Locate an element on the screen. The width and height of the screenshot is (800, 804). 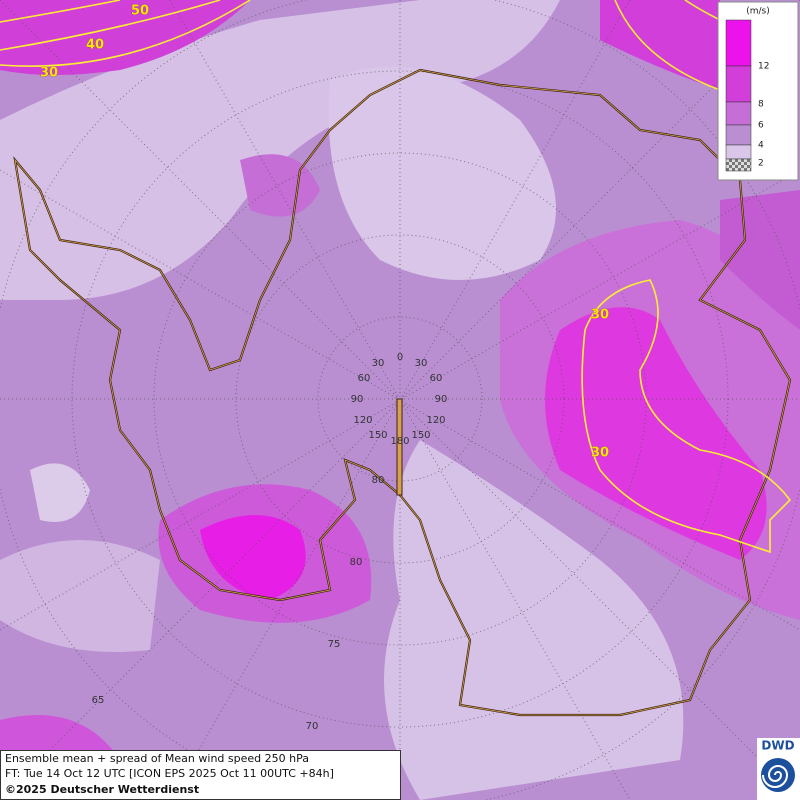
legend-level: 6 is located at coordinates (761, 126).